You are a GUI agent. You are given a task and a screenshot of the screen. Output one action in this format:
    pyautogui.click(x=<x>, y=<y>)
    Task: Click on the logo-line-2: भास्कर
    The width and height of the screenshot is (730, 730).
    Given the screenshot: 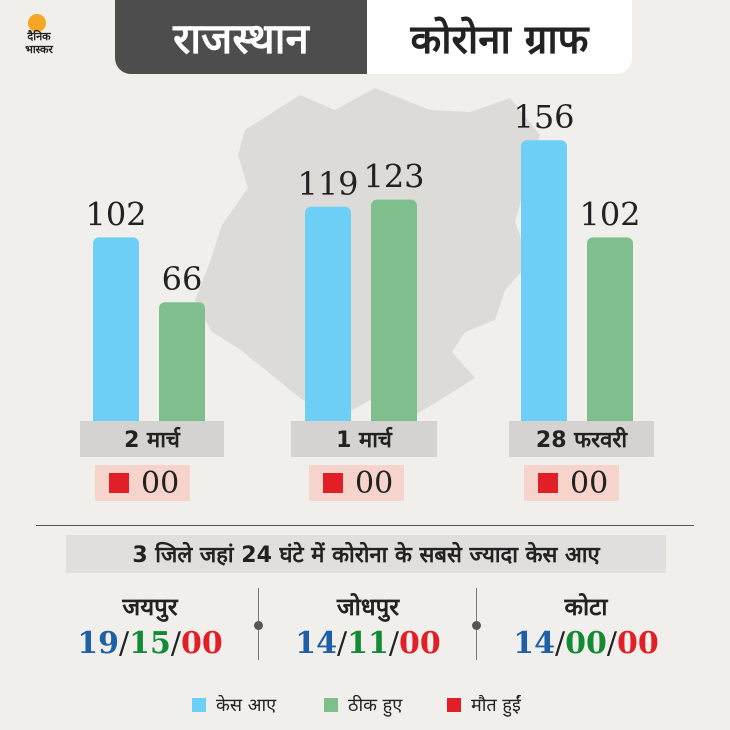 What is the action you would take?
    pyautogui.click(x=39, y=49)
    